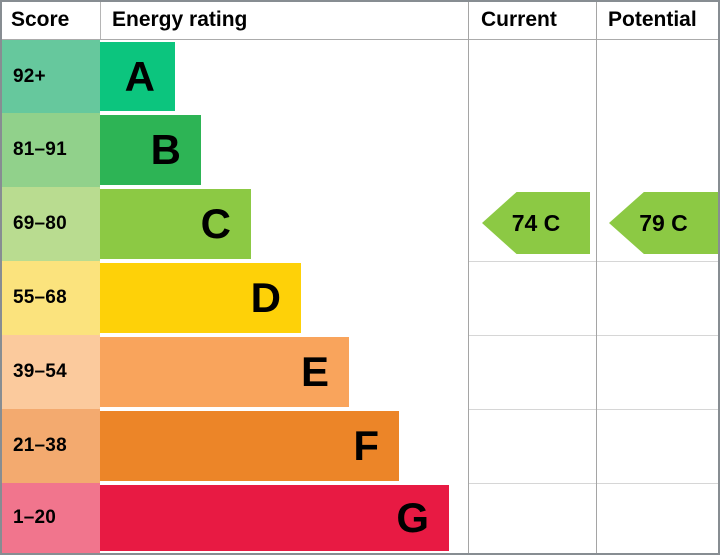 This screenshot has height=555, width=720. What do you see at coordinates (249, 446) in the screenshot?
I see `rating-bar-f: F` at bounding box center [249, 446].